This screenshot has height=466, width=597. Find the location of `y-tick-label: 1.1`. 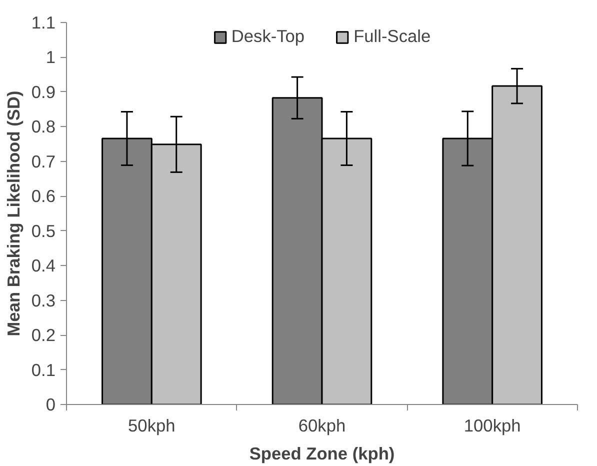

y-tick-label: 1.1 is located at coordinates (43, 22).